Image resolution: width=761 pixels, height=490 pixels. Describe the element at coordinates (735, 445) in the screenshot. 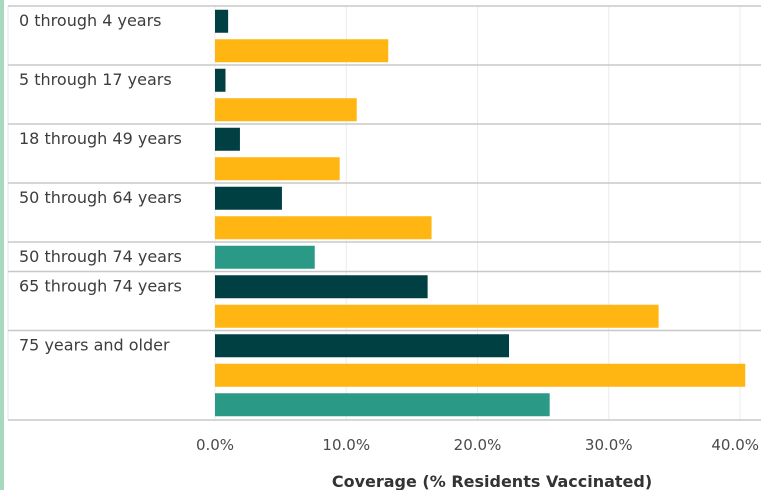

I see `x-tick-label: 40.0%` at that location.